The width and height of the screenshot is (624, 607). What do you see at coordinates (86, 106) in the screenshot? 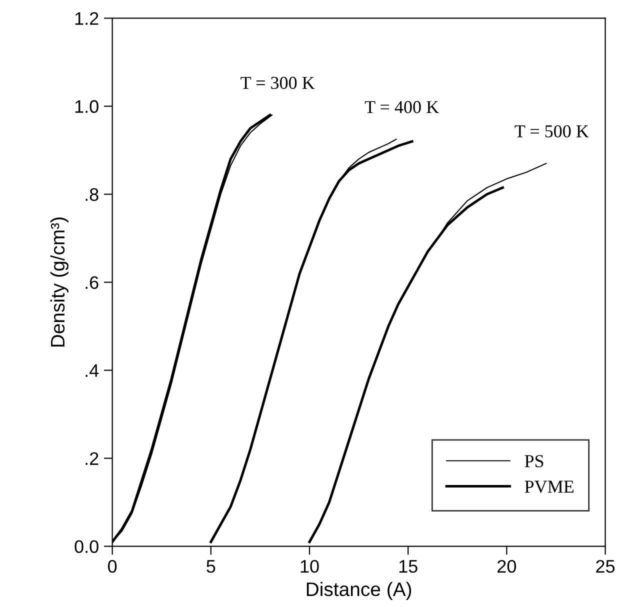
I see `y-tick-label: 1.0` at bounding box center [86, 106].